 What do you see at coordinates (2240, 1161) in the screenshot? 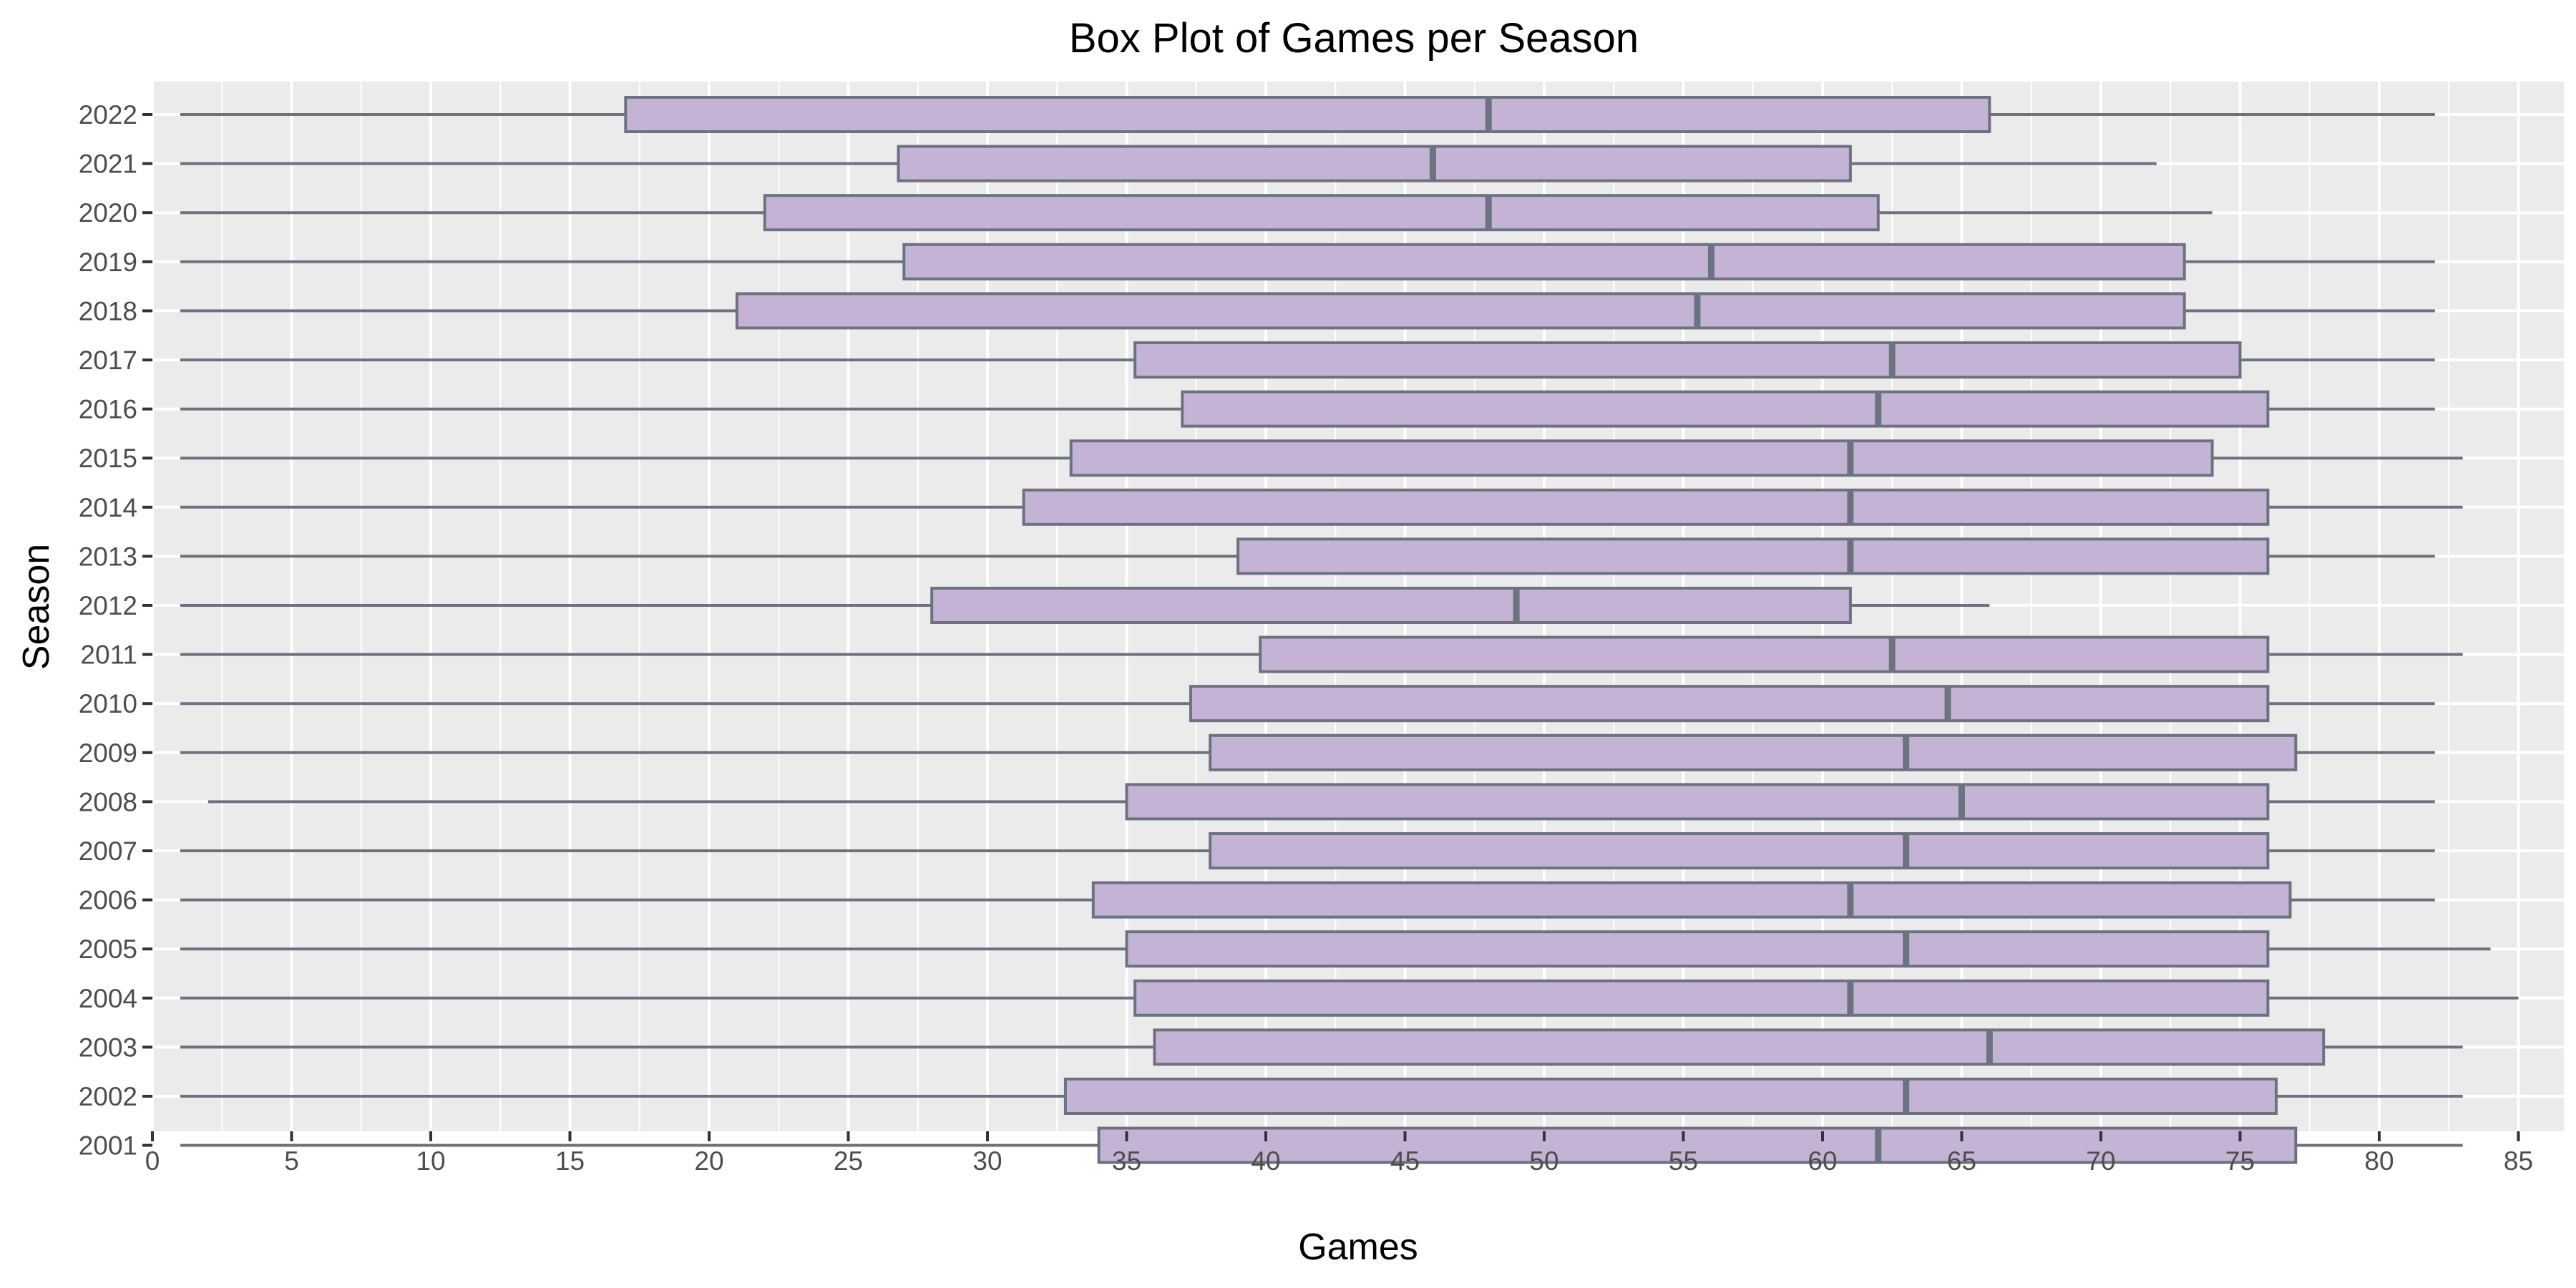
I see `x-tick-label: 75` at bounding box center [2240, 1161].